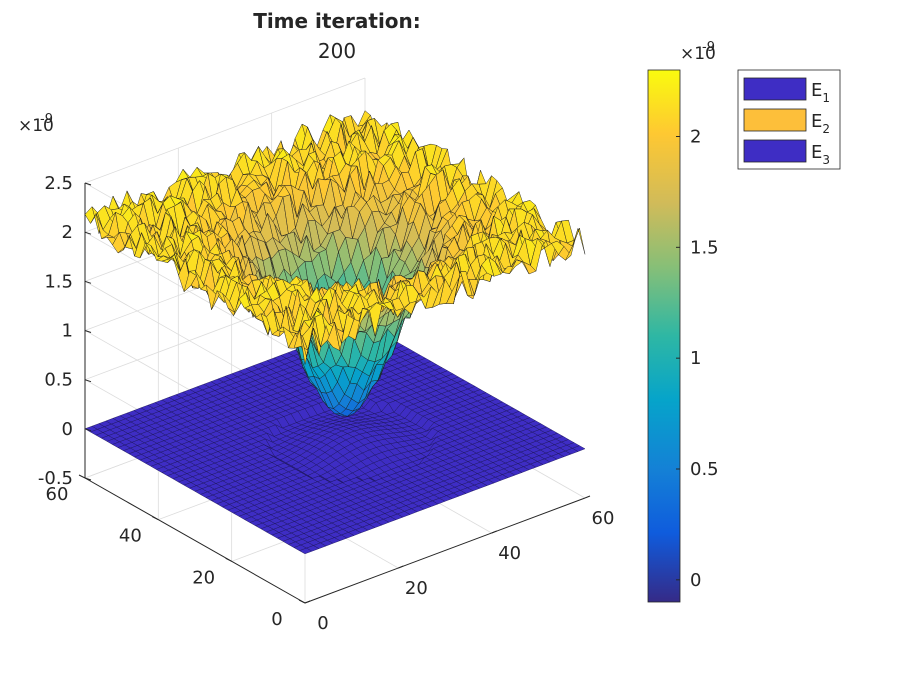 This screenshot has height=677, width=903. Describe the element at coordinates (322, 623) in the screenshot. I see `x-tick-label: 0` at that location.